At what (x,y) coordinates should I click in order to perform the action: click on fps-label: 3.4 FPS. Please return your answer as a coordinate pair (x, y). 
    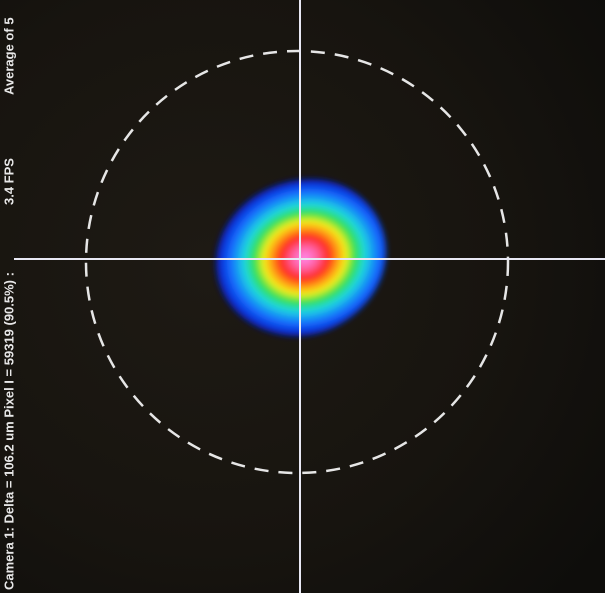
    Looking at the image, I should click on (8, 181).